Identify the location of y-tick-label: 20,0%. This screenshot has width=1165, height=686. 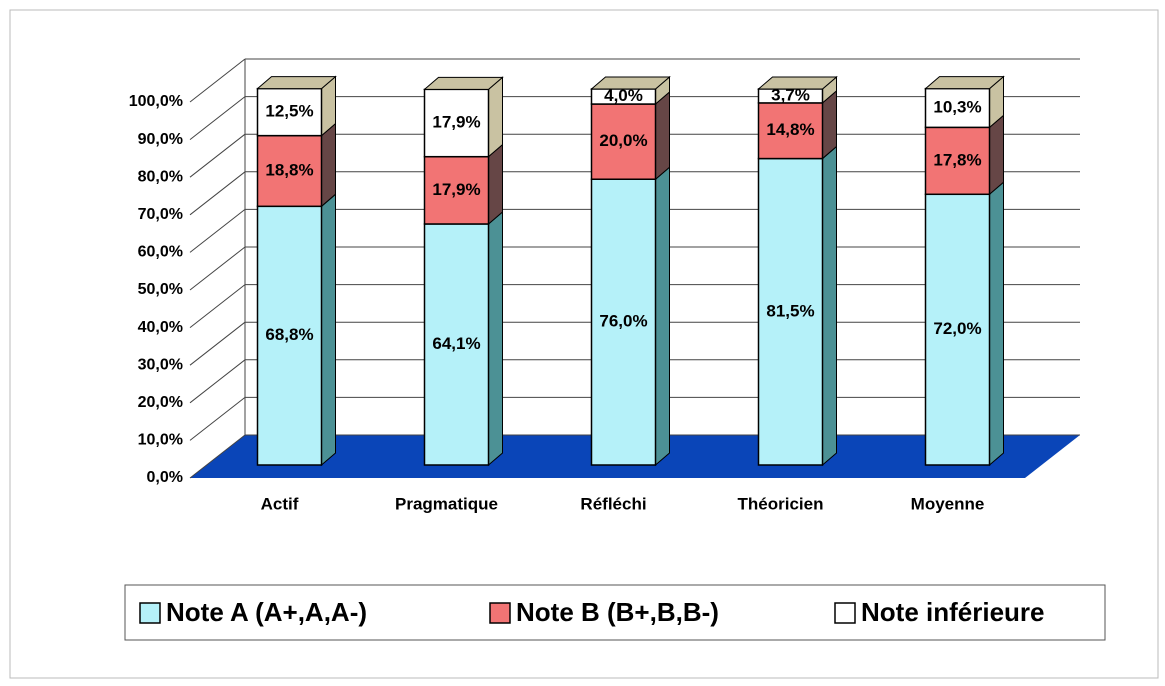
(160, 402).